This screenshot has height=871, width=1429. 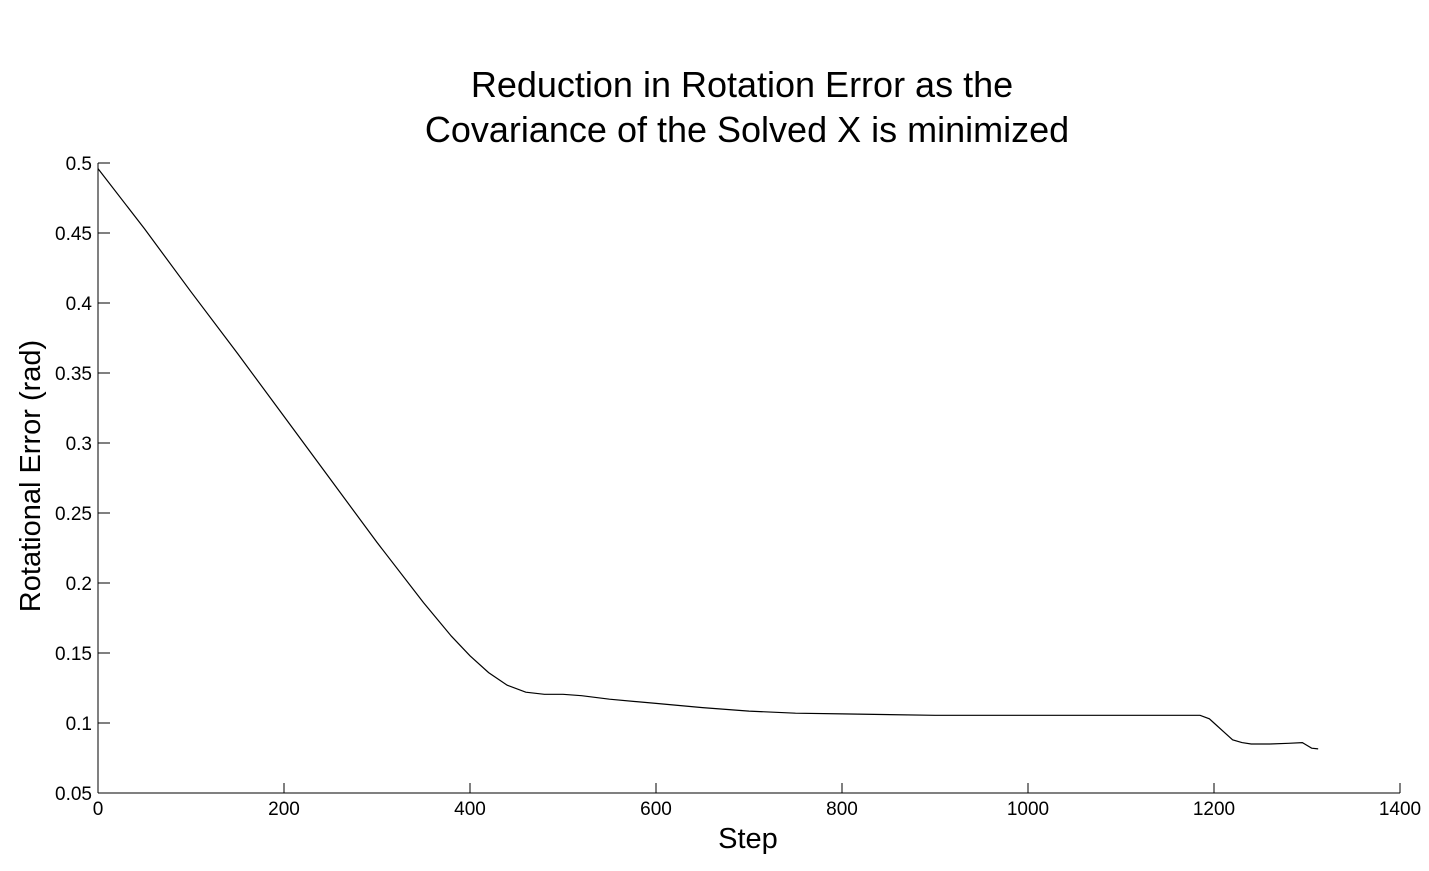 What do you see at coordinates (73, 374) in the screenshot?
I see `y-tick-label: 0.35` at bounding box center [73, 374].